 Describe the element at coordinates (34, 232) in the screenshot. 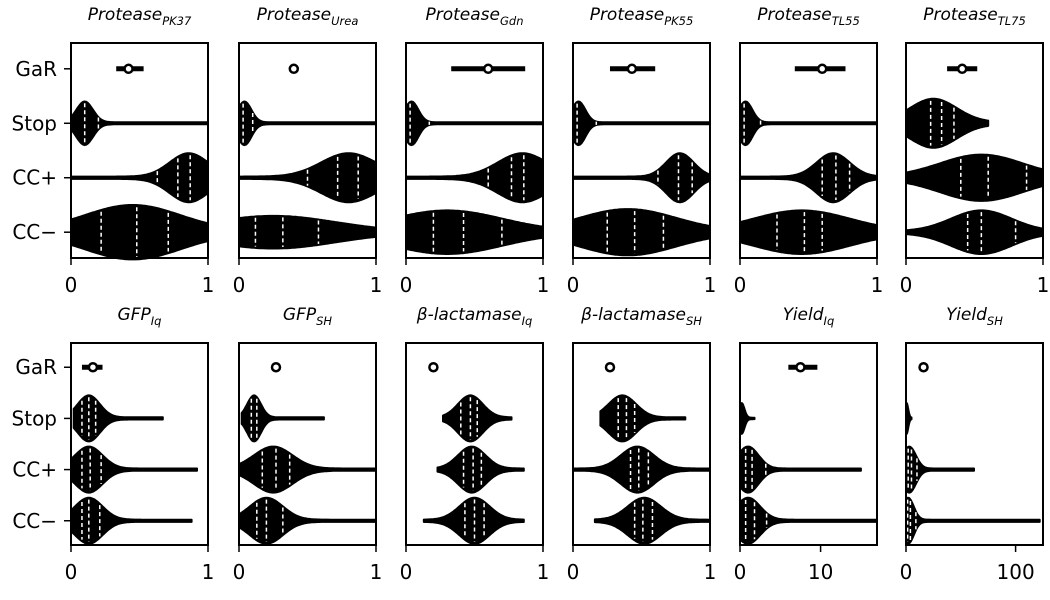

I see `y-tick-label-cc: CC−` at that location.